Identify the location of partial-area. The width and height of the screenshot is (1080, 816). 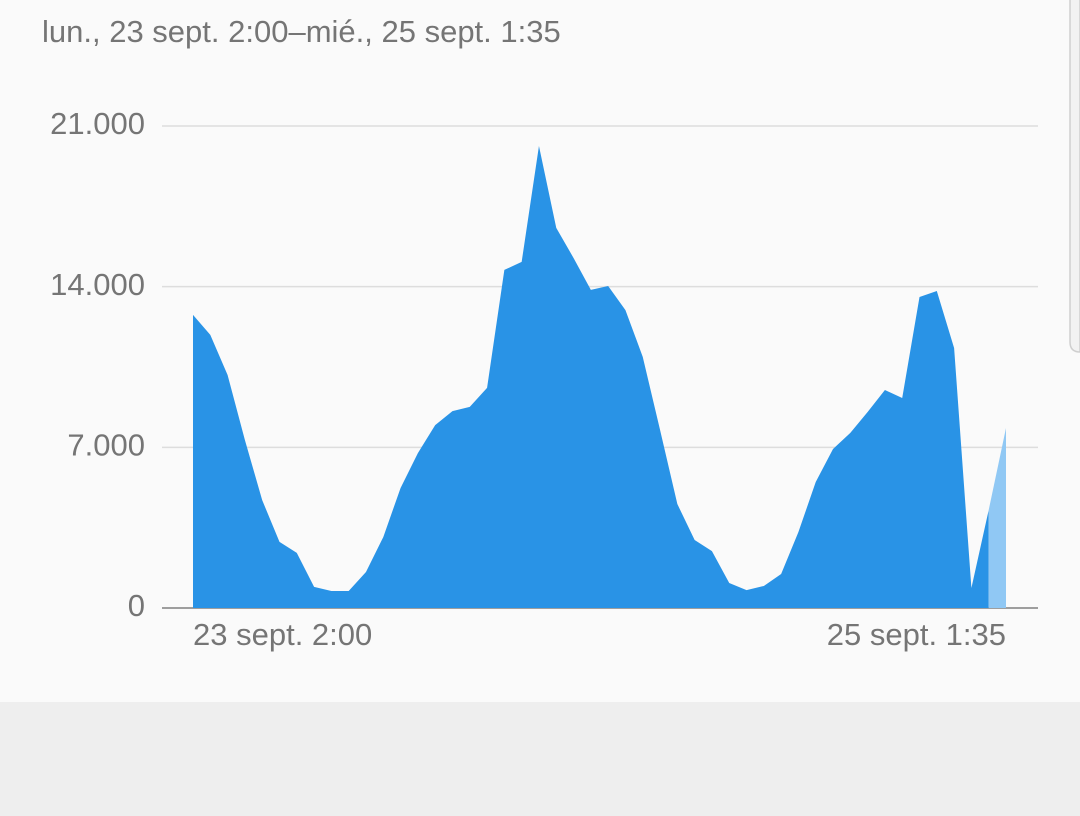
(997, 518).